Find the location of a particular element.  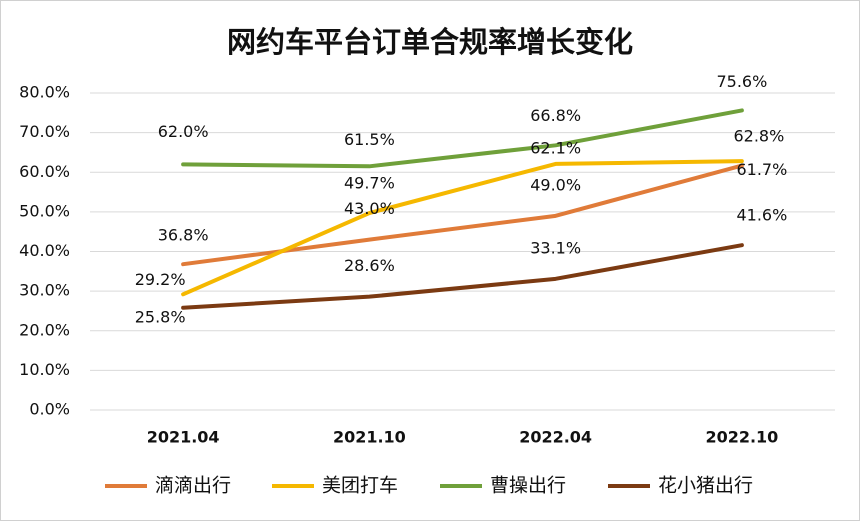

legend-label: 花小猪出行 is located at coordinates (705, 486).